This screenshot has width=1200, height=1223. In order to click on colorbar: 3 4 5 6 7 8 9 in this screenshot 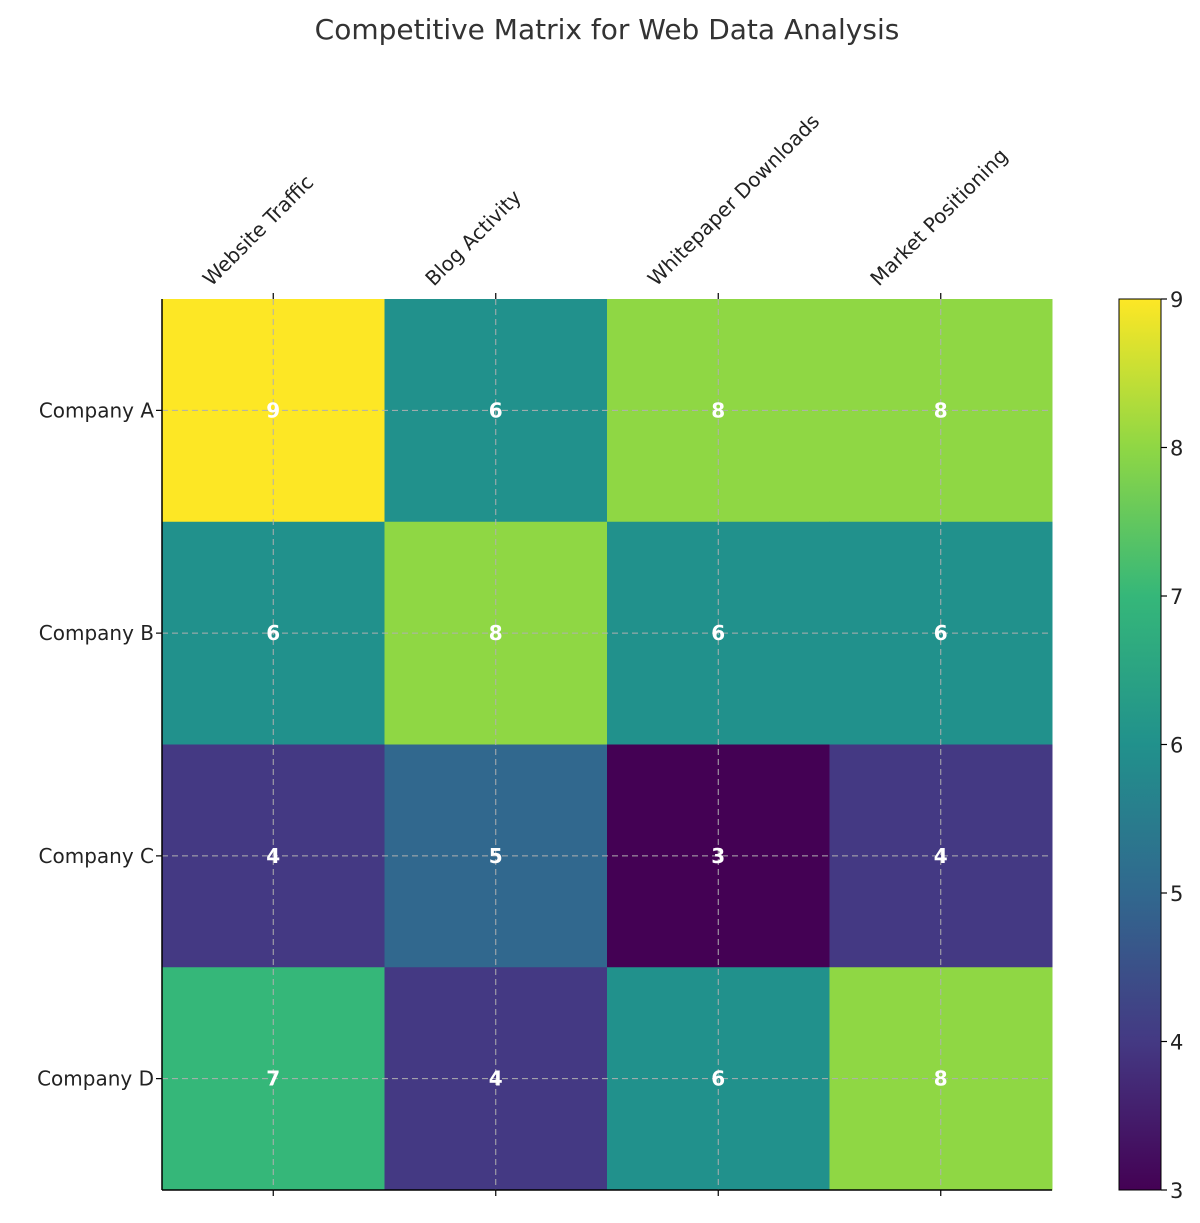, I will do `click(1150, 745)`.